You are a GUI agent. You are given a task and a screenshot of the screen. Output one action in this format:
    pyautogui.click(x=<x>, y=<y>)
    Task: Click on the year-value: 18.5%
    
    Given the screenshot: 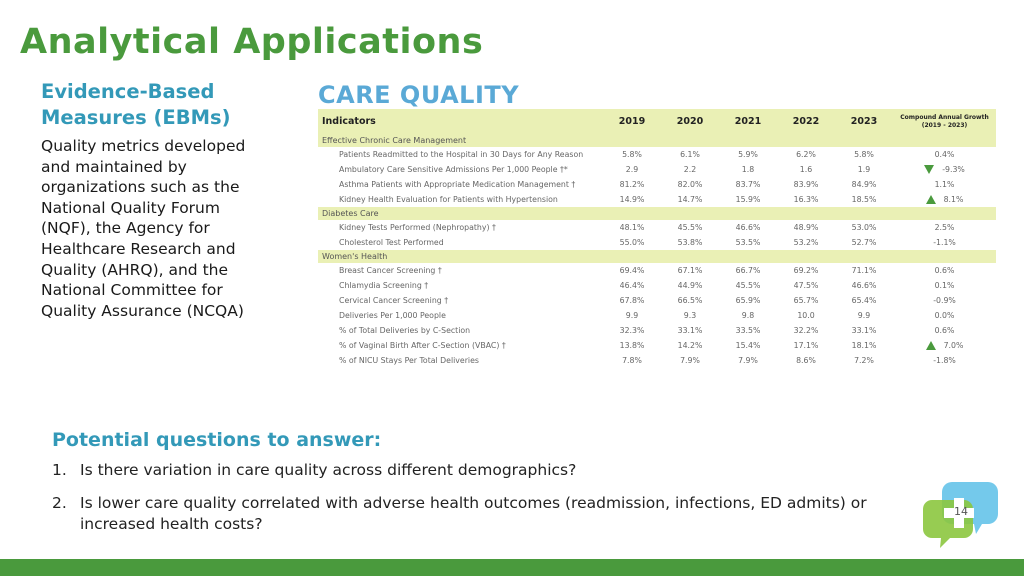 What is the action you would take?
    pyautogui.click(x=864, y=199)
    